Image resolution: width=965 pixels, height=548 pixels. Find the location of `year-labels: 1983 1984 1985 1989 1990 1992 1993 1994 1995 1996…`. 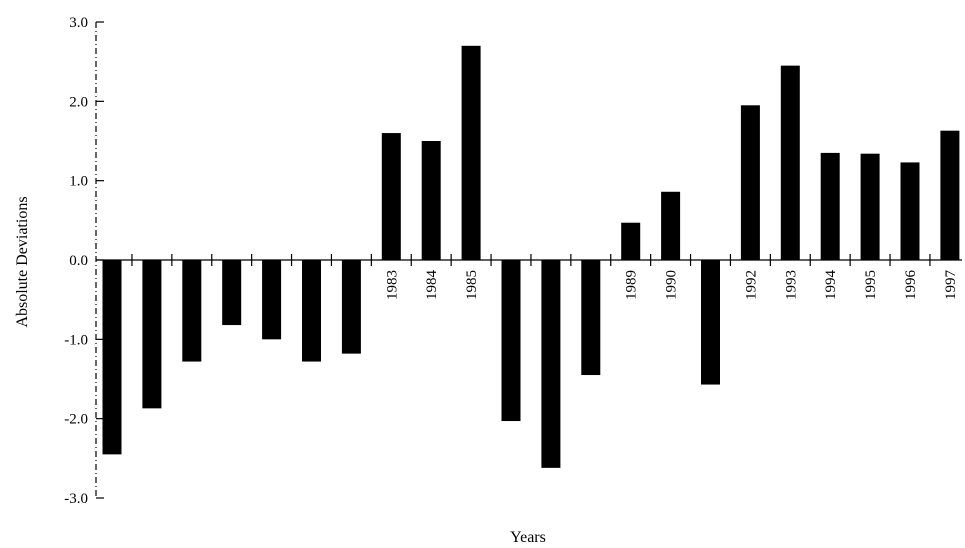

year-labels: 1983 1984 1985 1989 1990 1992 1993 1994 1995 1996… is located at coordinates (671, 285).